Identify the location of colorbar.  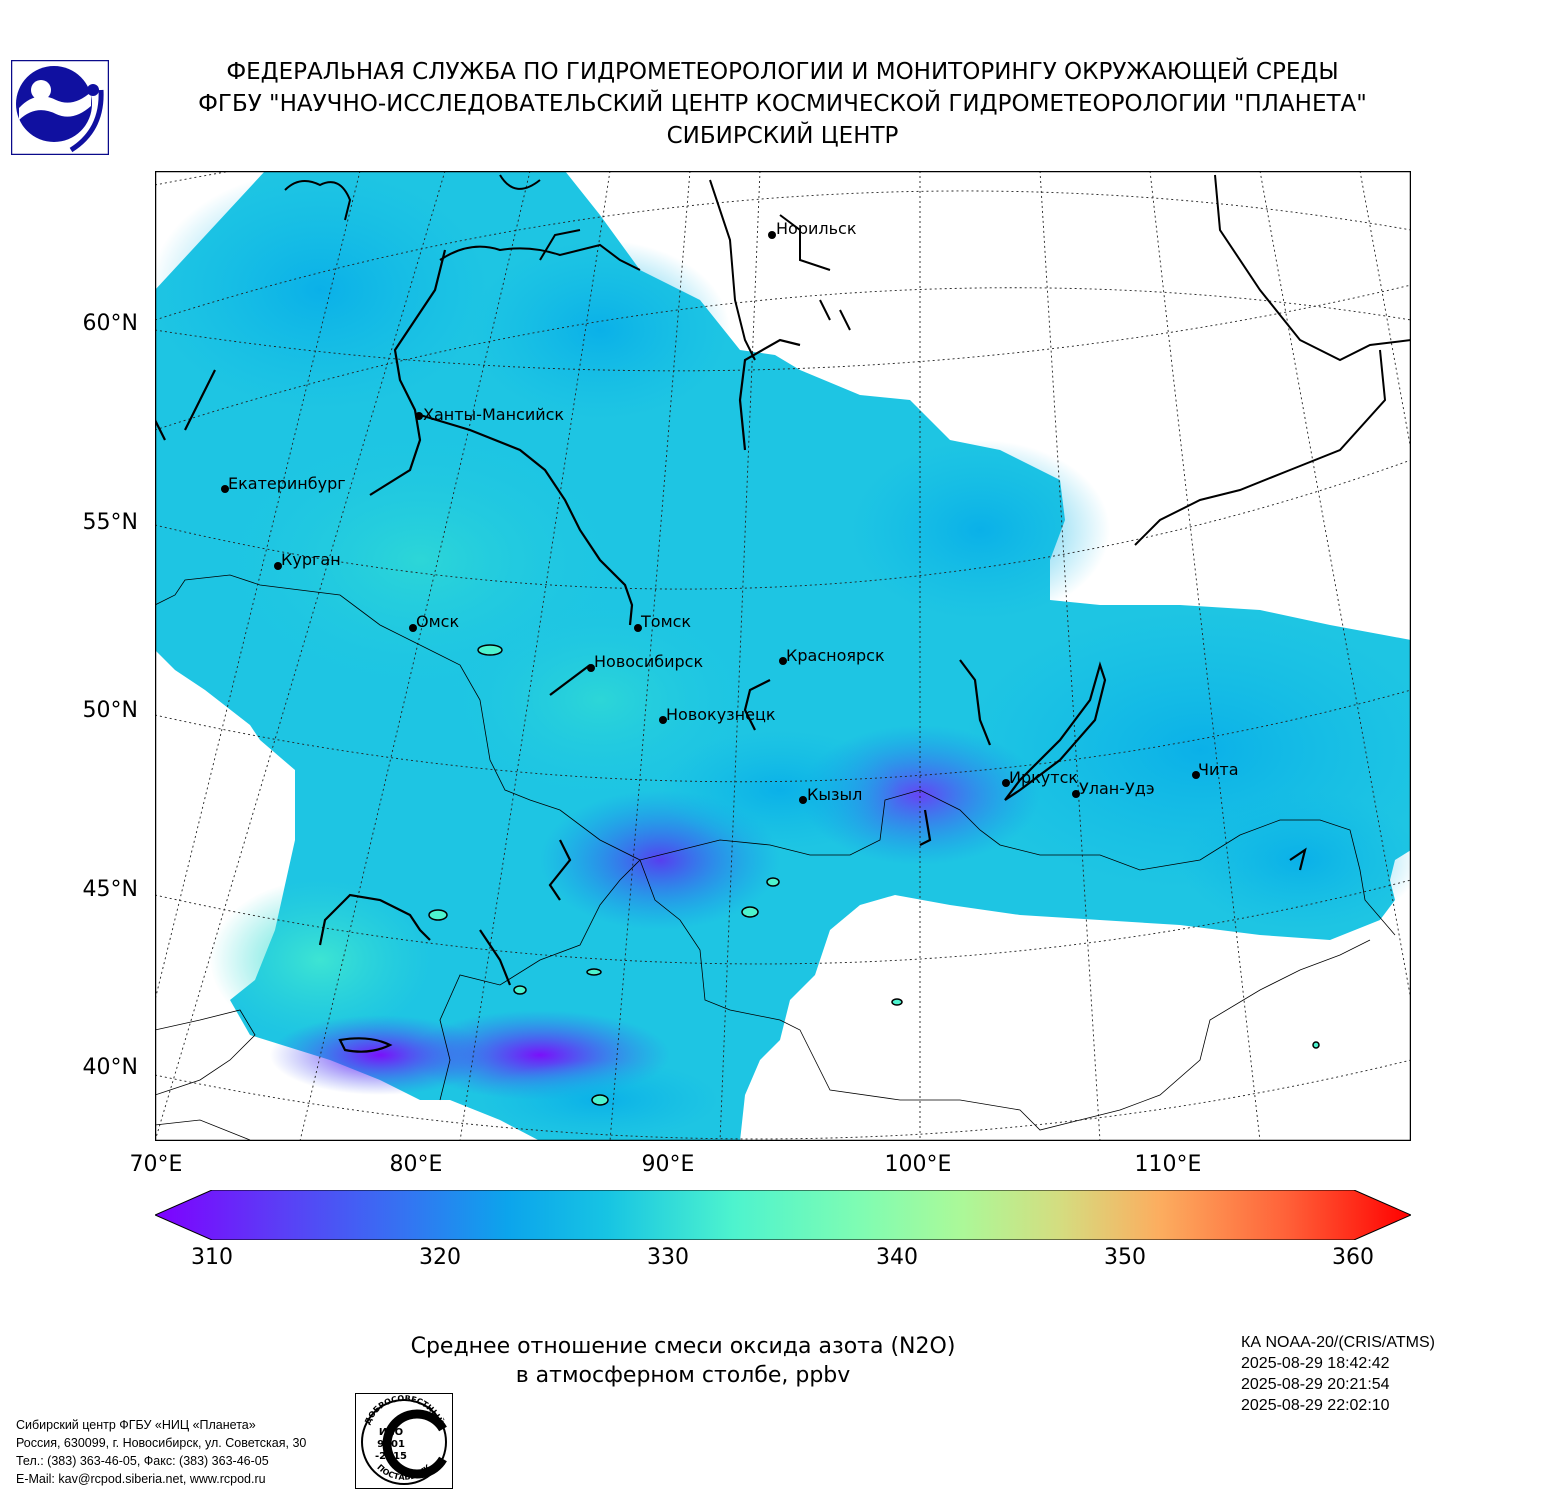
(783, 1215).